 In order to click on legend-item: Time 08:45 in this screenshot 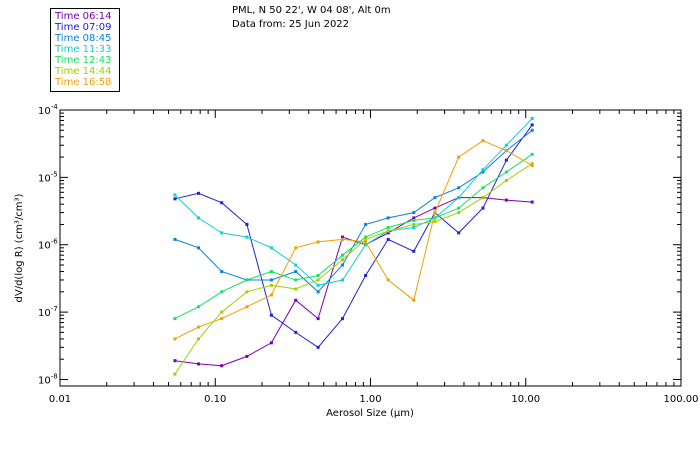, I will do `click(83, 38)`.